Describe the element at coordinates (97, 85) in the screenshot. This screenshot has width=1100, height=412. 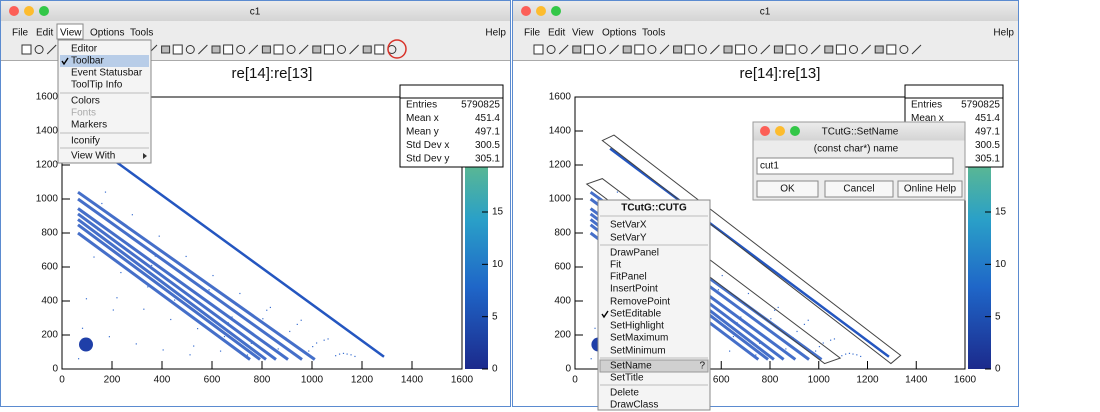
I see `menu-option: ToolTip Info` at that location.